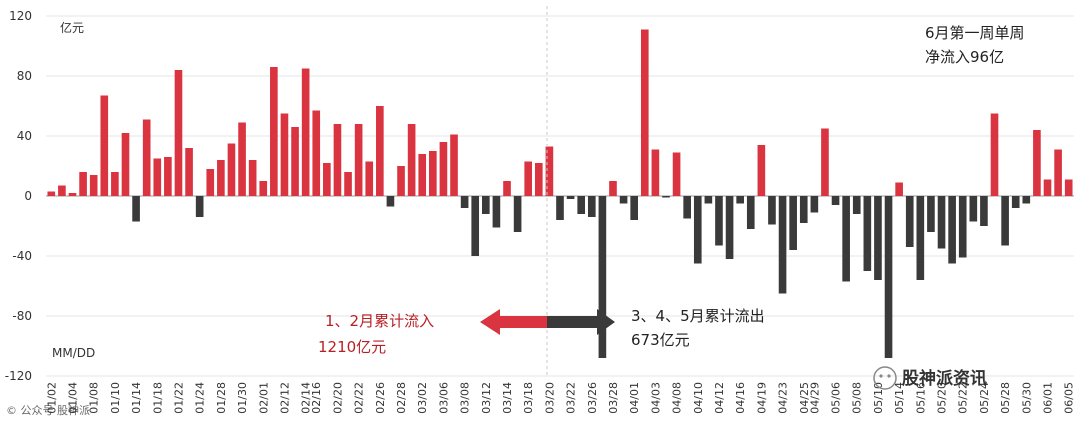  I want to click on x-tick-label: 05/30, so click(1026, 398).